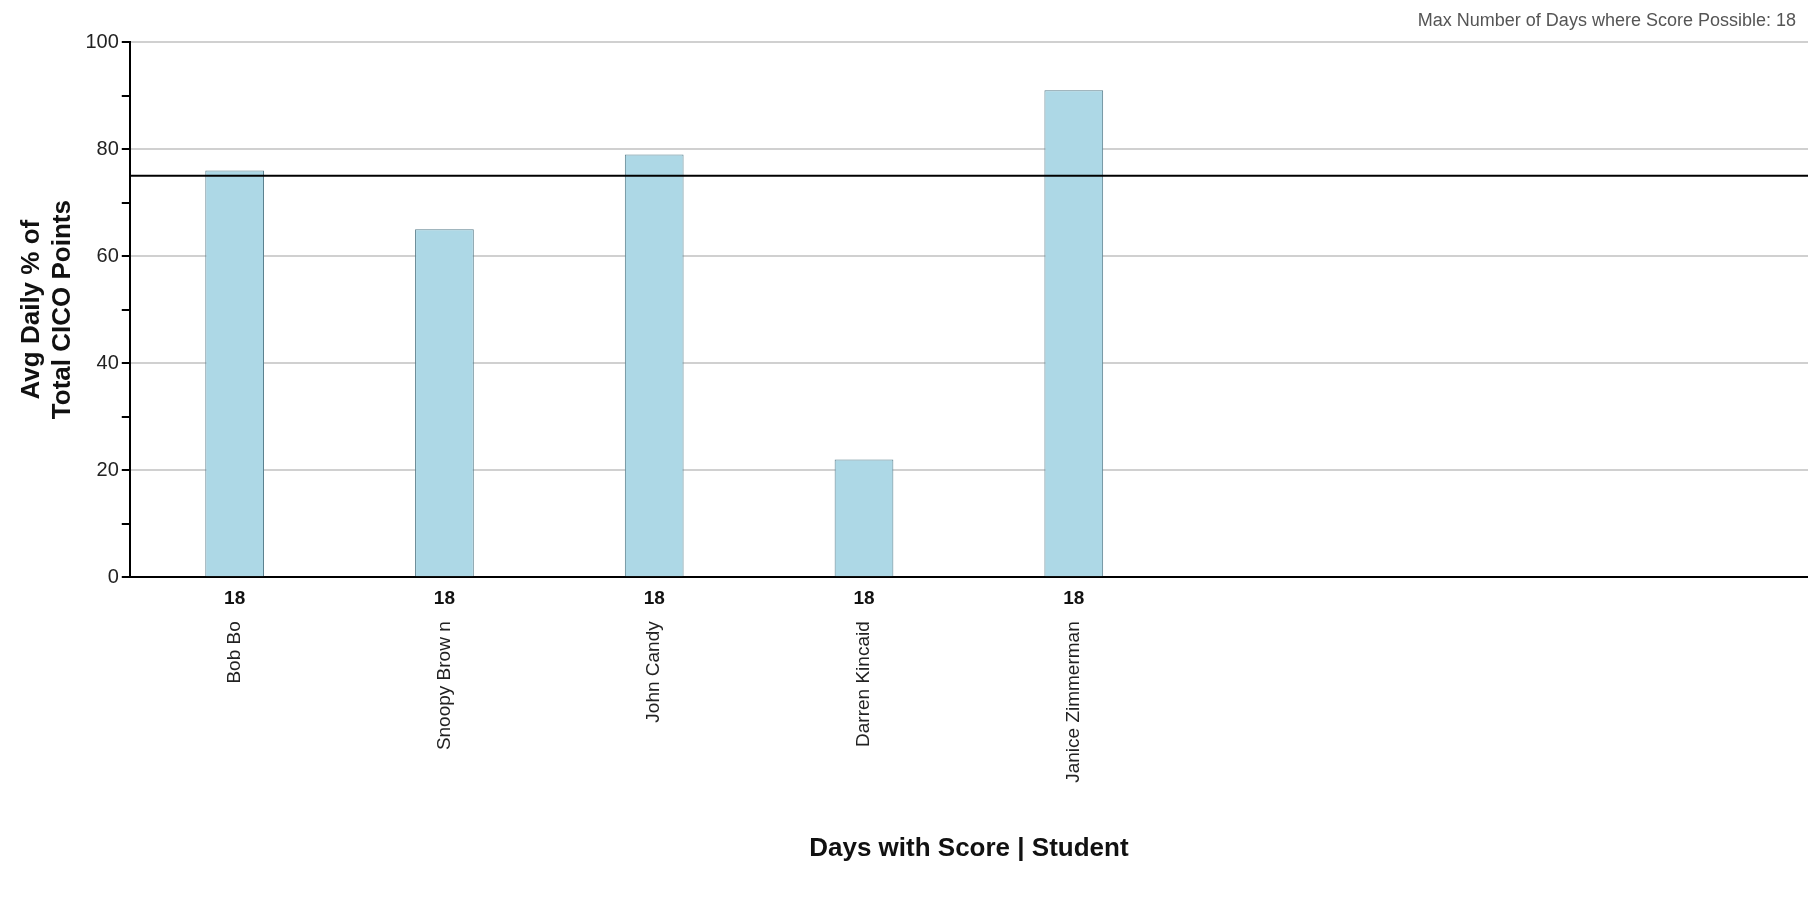  Describe the element at coordinates (863, 684) in the screenshot. I see `x-tick-label: Darren Kincaid` at that location.